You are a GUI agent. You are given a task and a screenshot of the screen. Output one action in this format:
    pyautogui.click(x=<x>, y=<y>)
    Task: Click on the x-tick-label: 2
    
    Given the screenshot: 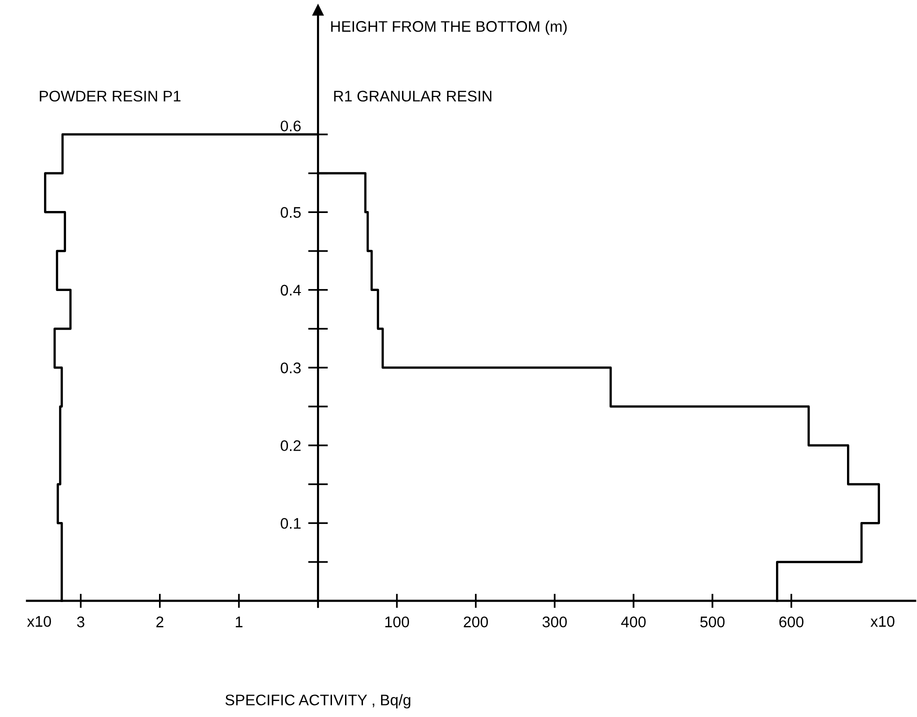 What is the action you would take?
    pyautogui.click(x=160, y=622)
    